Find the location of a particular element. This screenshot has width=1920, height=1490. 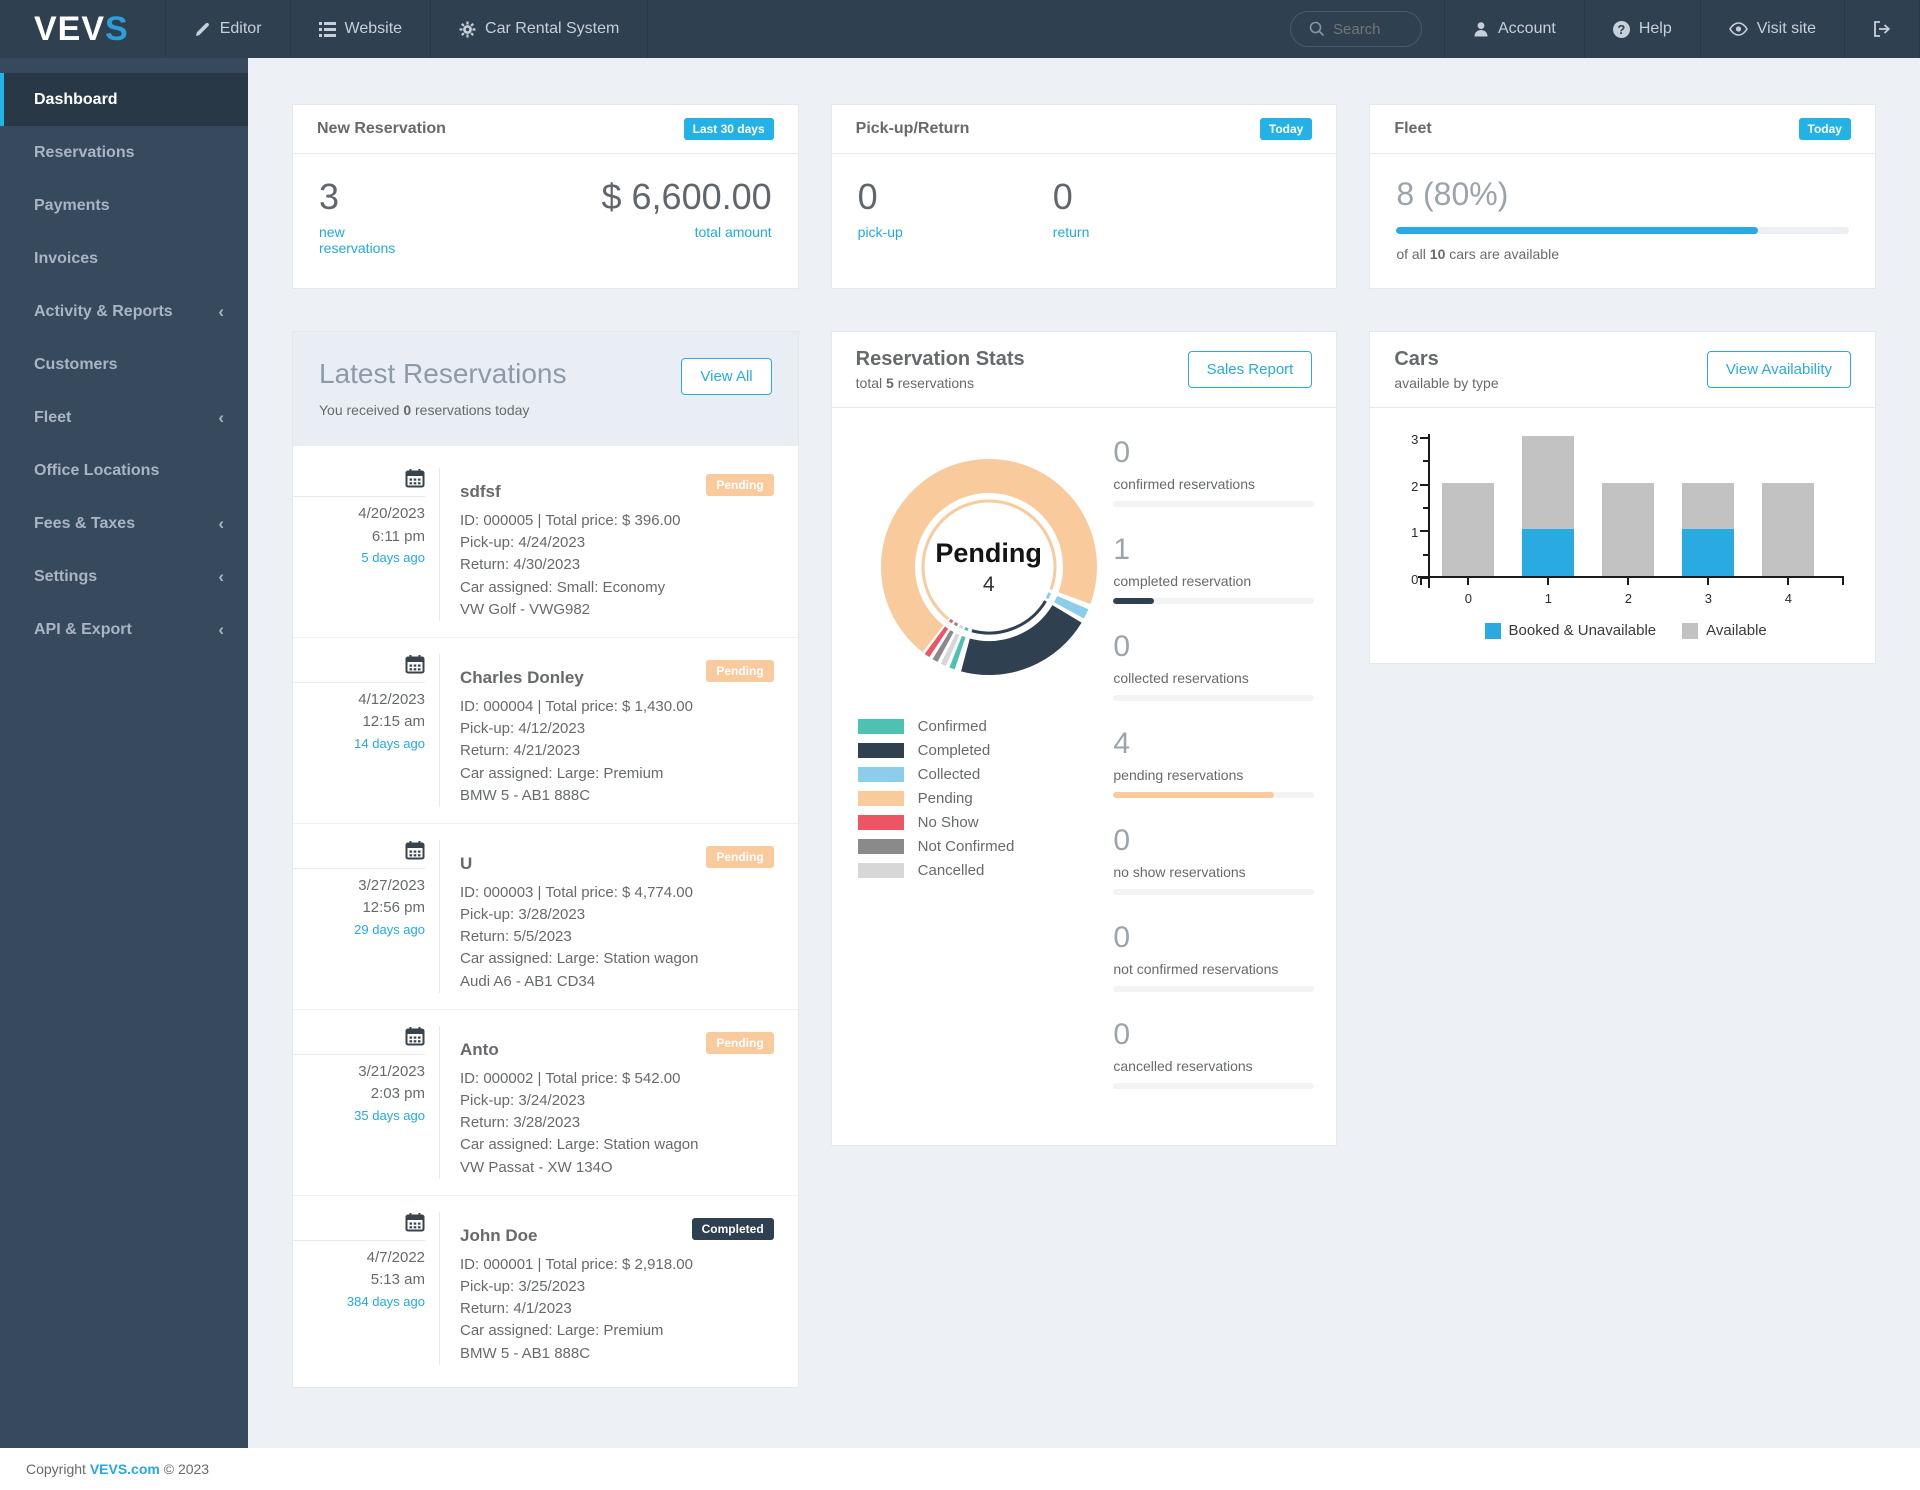

customer-name: sdfsf is located at coordinates (480, 491).